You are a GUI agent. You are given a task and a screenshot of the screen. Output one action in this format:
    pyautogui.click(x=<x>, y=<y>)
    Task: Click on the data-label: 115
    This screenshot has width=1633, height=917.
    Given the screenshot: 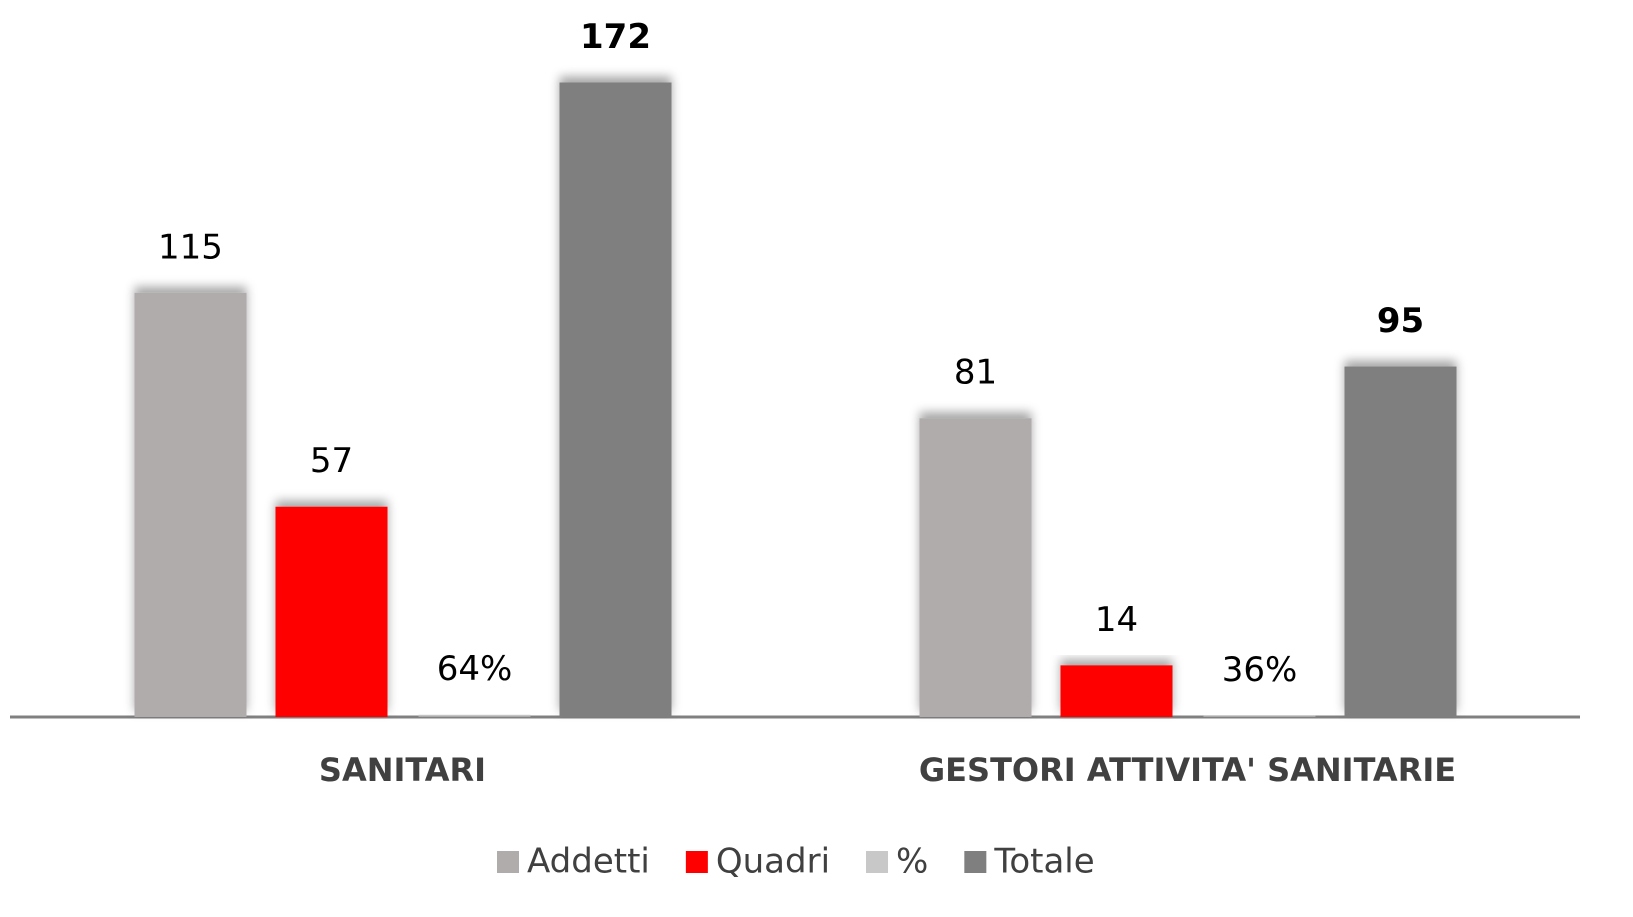 What is the action you would take?
    pyautogui.click(x=190, y=247)
    